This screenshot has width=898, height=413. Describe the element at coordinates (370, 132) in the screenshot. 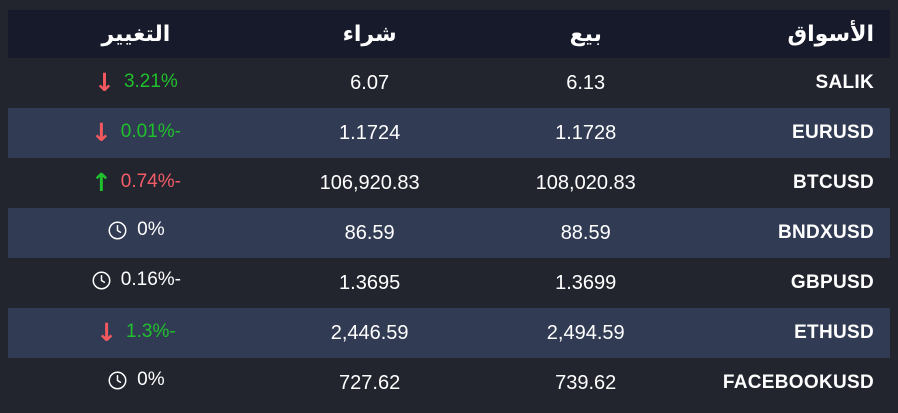

I see `buy-price: 1.1724` at that location.